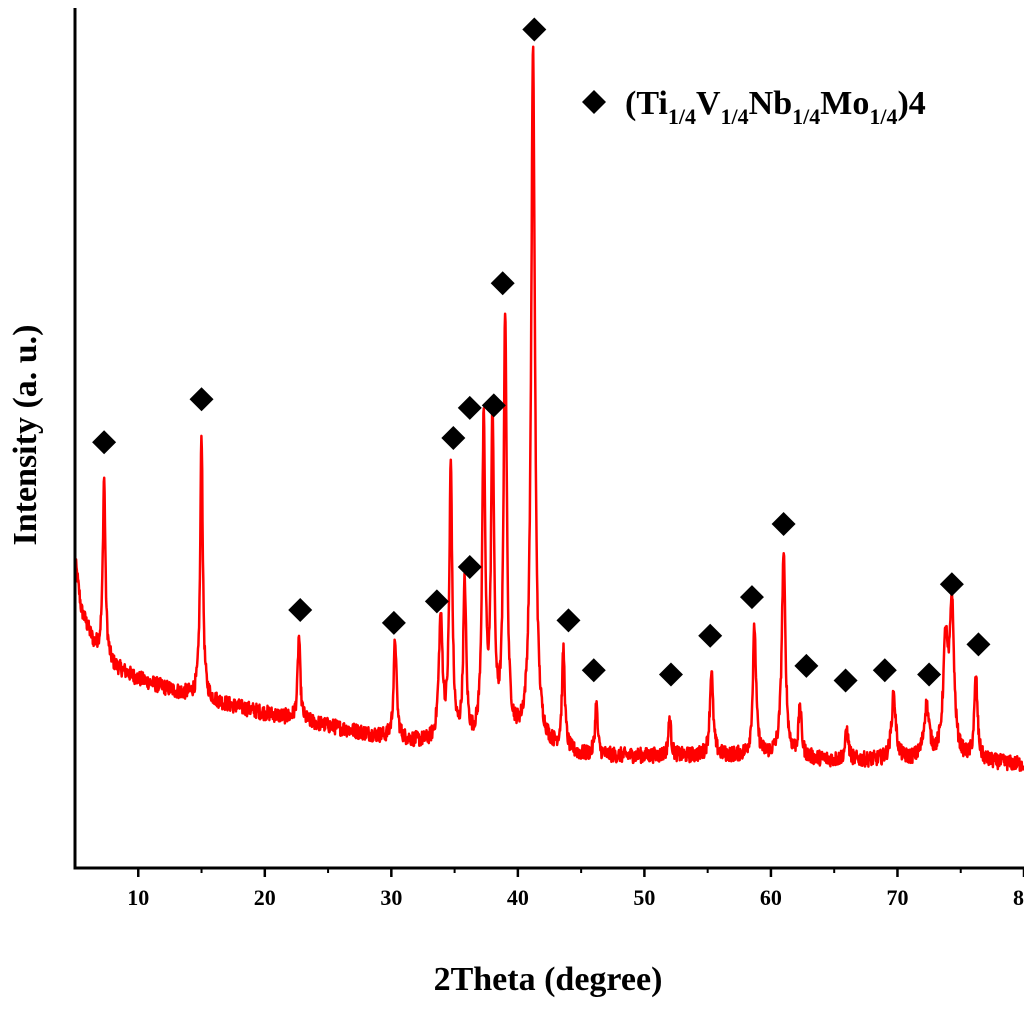 This screenshot has width=1024, height=1024. Describe the element at coordinates (1018, 897) in the screenshot. I see `x-tick-label: 80` at that location.